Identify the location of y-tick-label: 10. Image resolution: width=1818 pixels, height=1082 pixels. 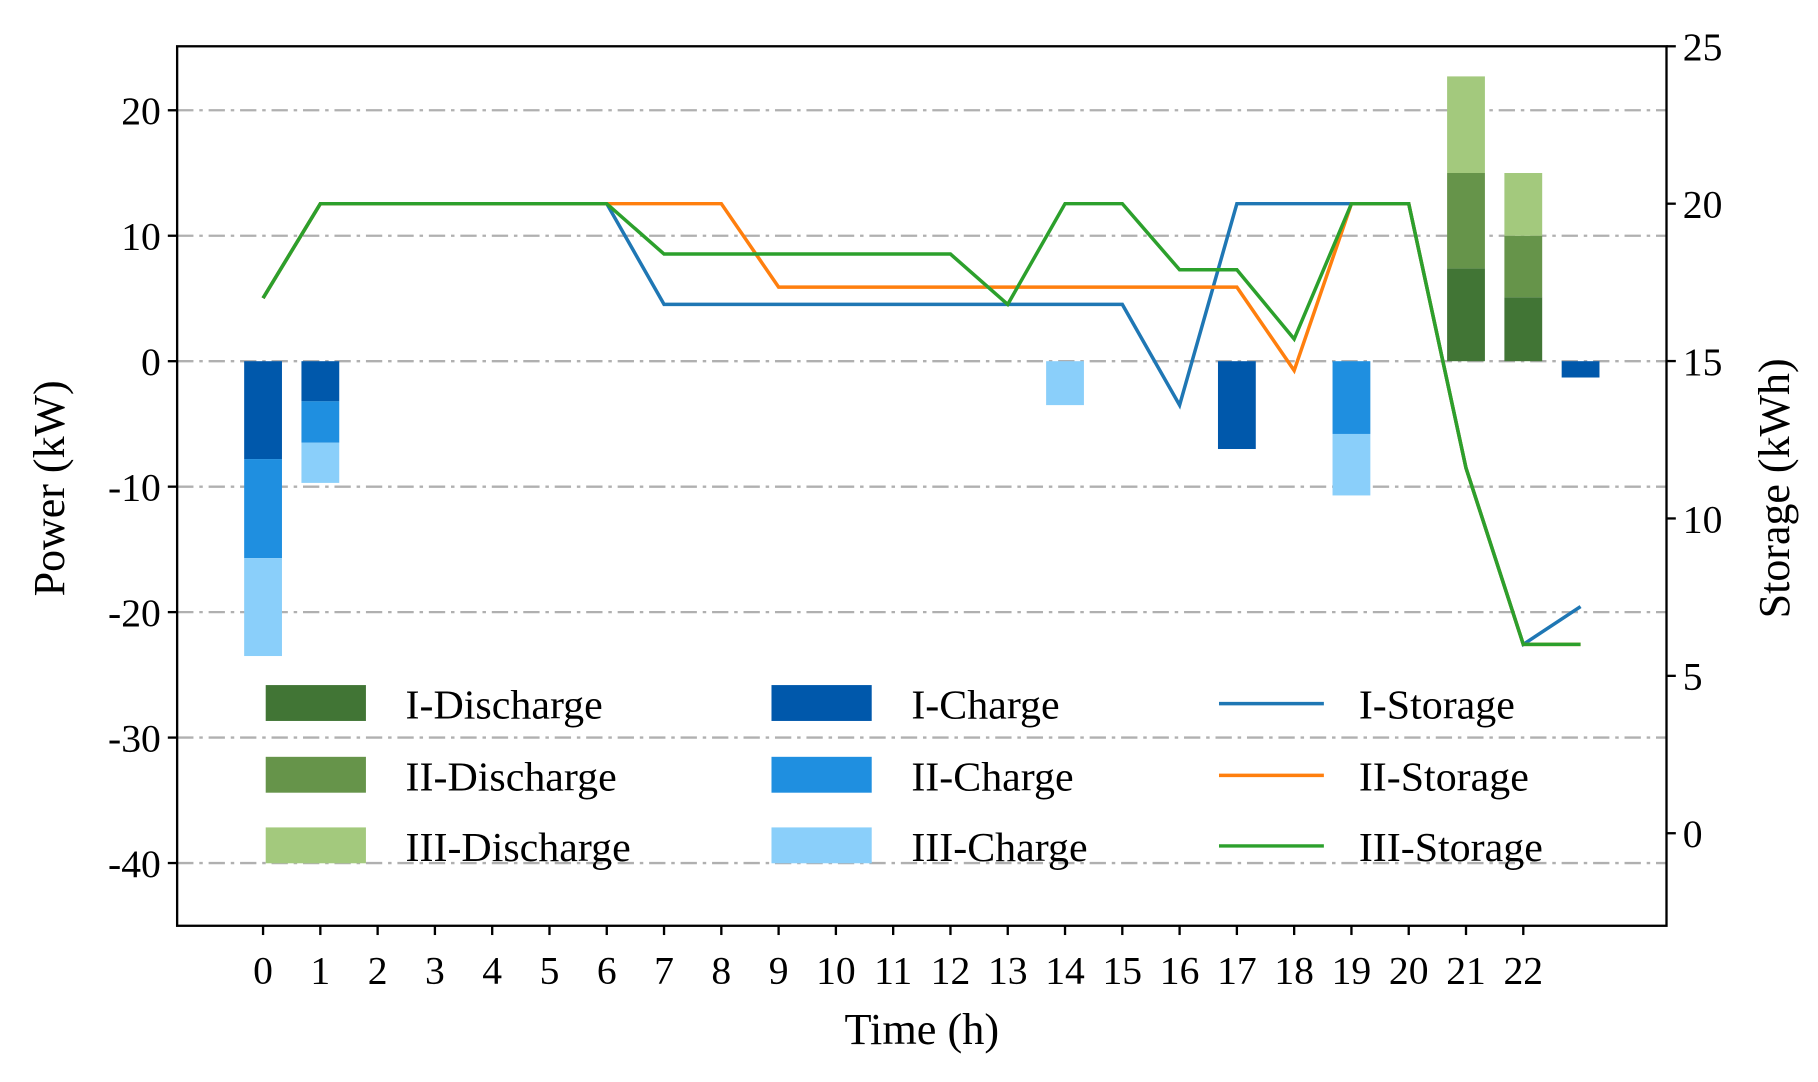
(141, 237).